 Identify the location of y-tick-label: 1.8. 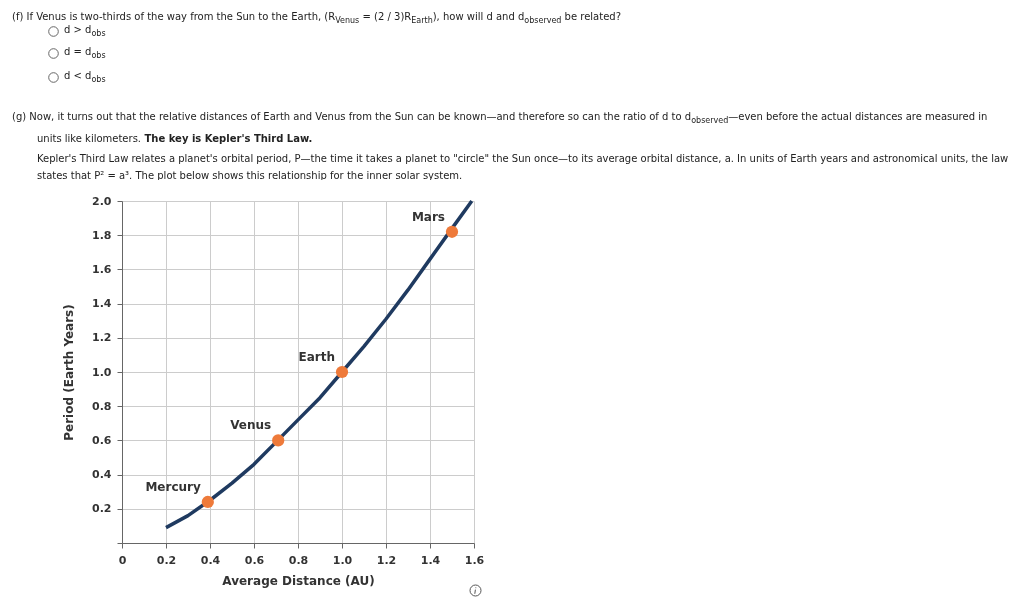
(102, 235).